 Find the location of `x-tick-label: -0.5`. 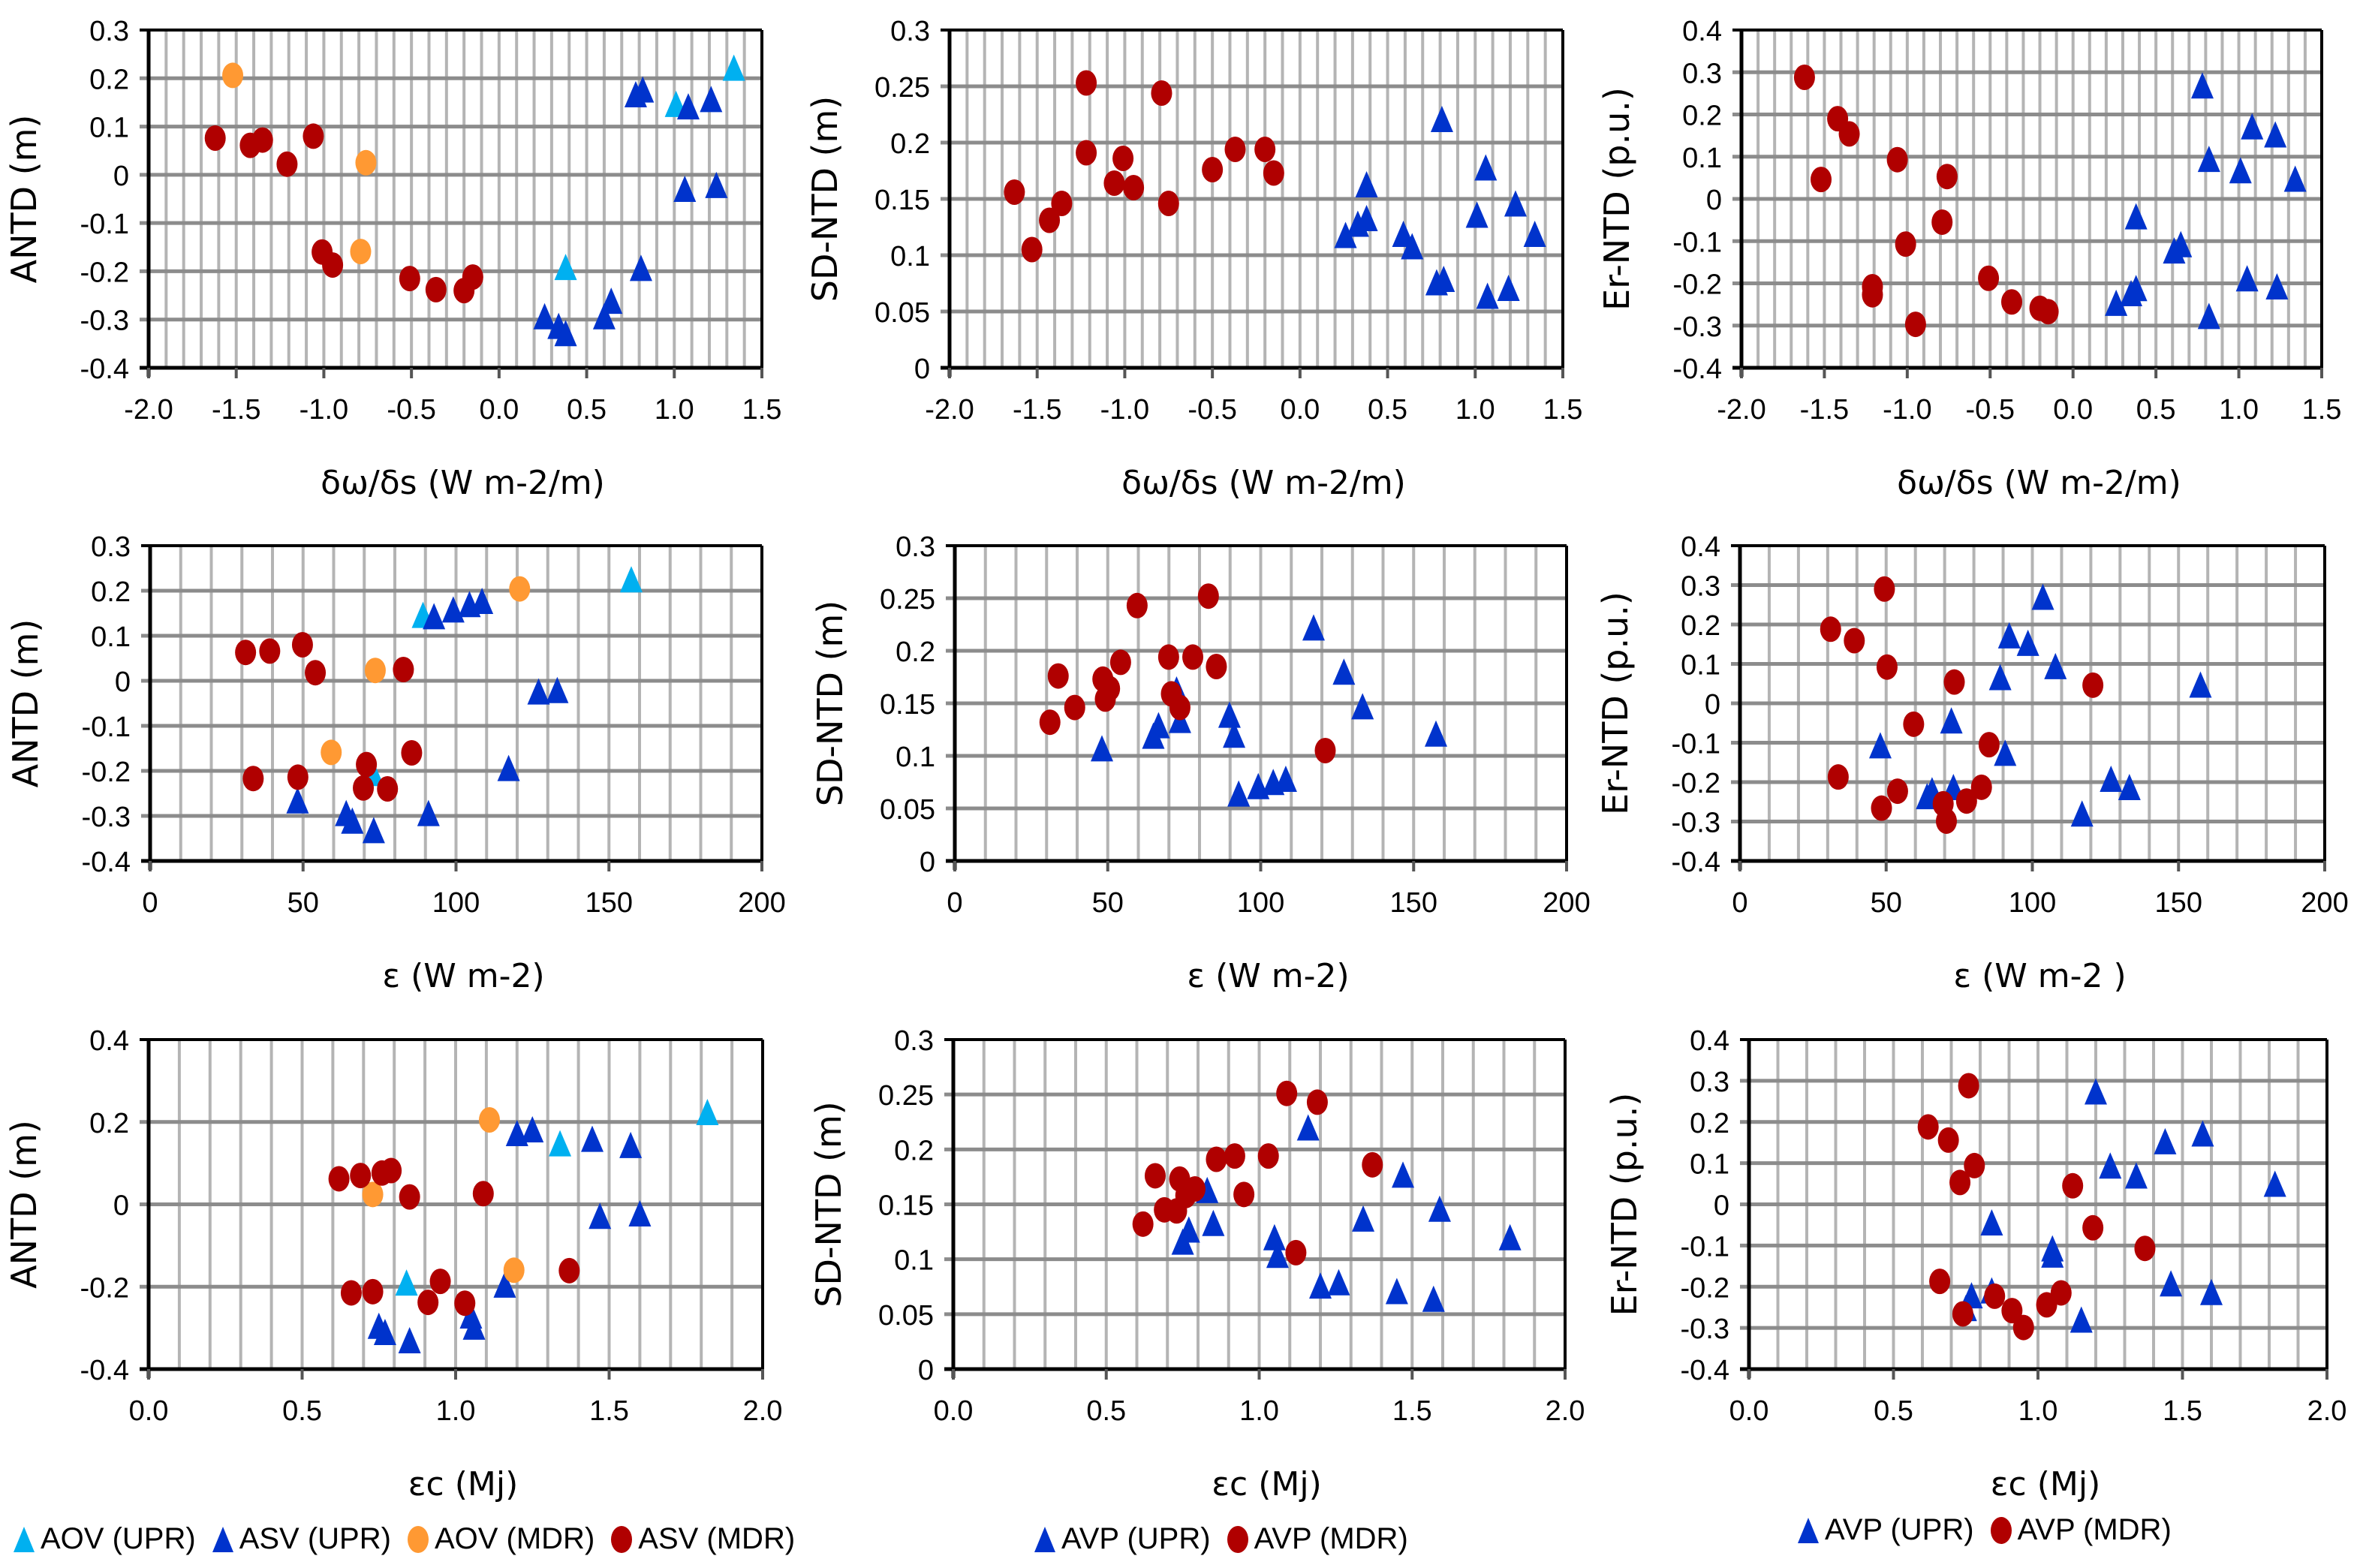

x-tick-label: -0.5 is located at coordinates (1990, 410).